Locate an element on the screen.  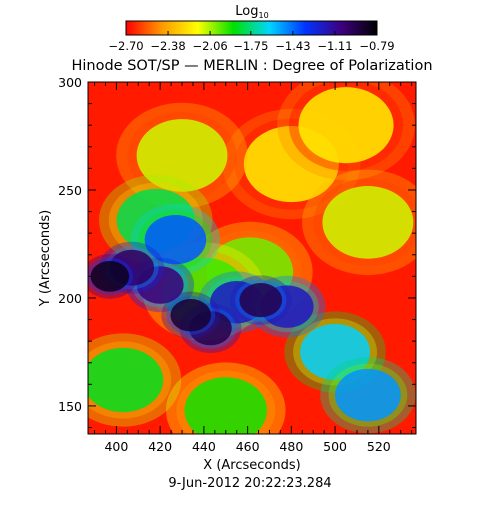
colorbar-tick-label: −1.43 is located at coordinates (292, 46).